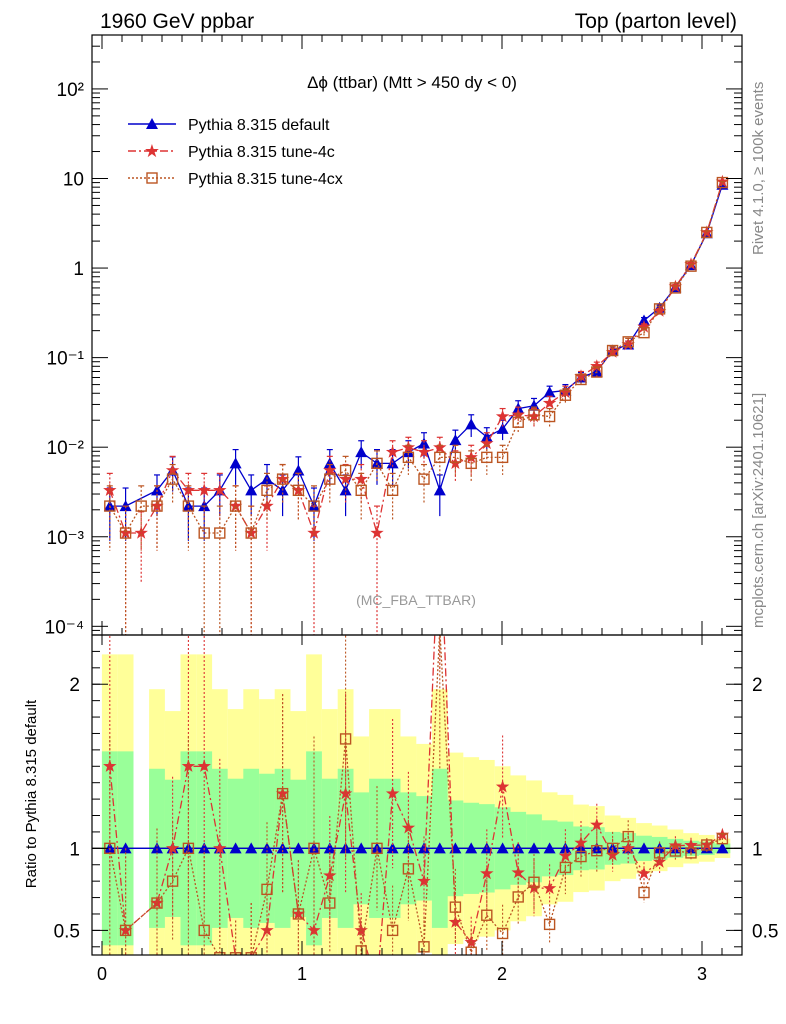  What do you see at coordinates (31, 793) in the screenshot?
I see `ratio-ylabel: Ratio to Pythia 8.315 default` at bounding box center [31, 793].